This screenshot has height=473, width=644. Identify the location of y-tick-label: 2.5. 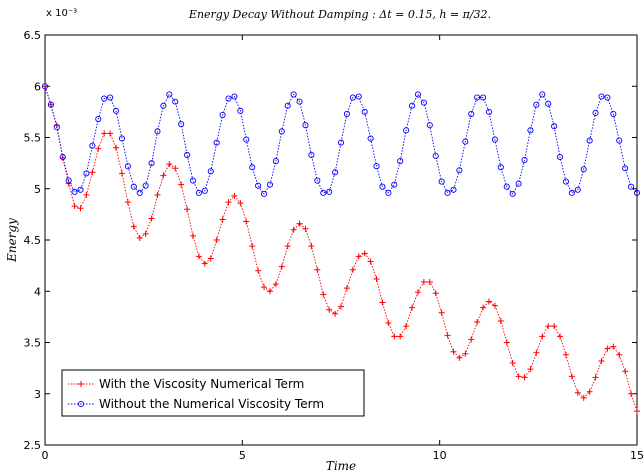
(33, 445).